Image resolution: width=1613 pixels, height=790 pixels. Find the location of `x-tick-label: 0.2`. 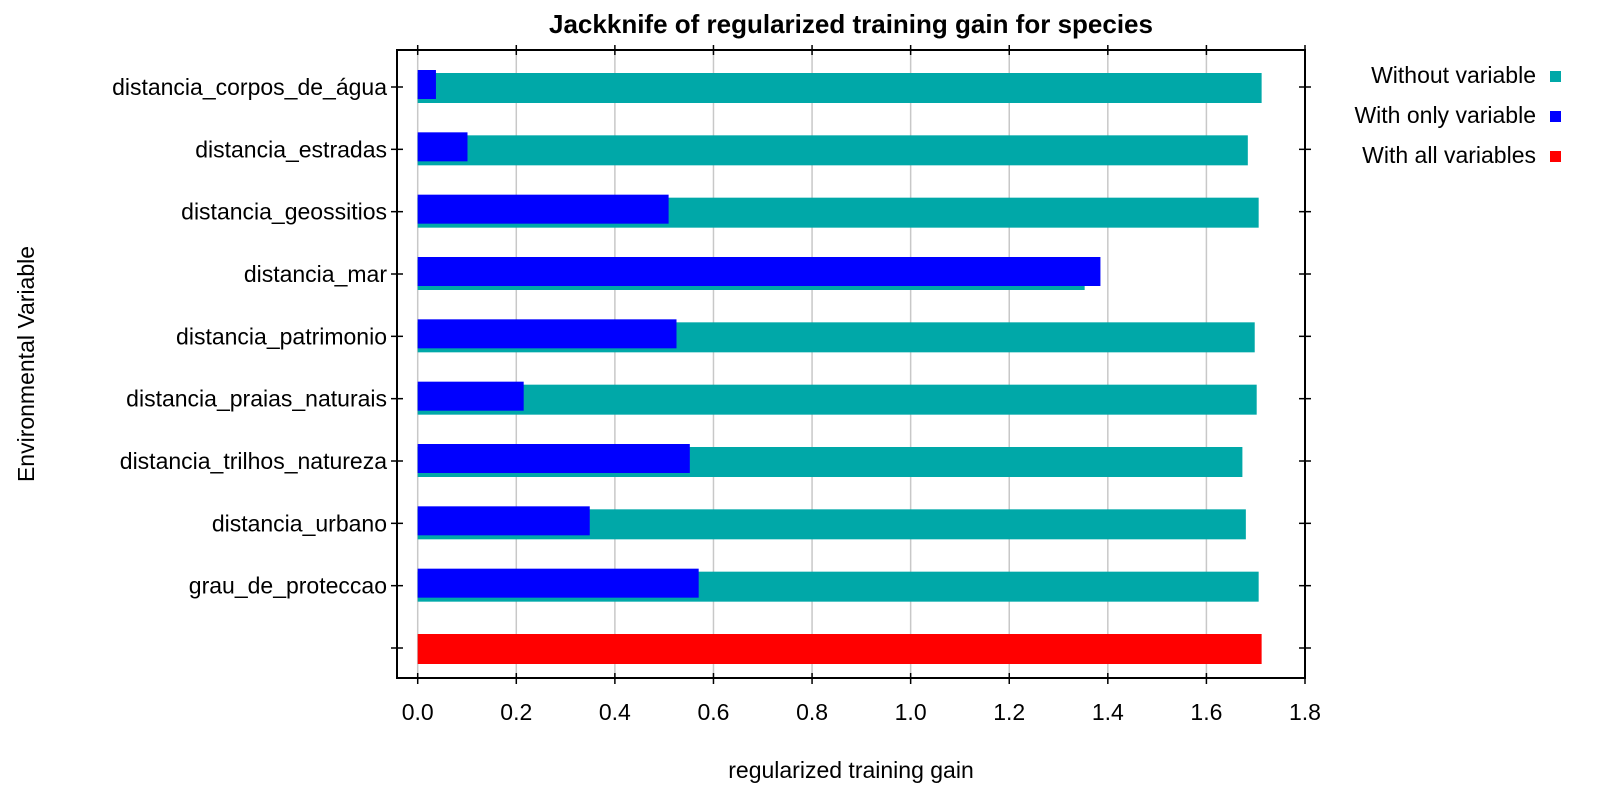

x-tick-label: 0.2 is located at coordinates (516, 712).